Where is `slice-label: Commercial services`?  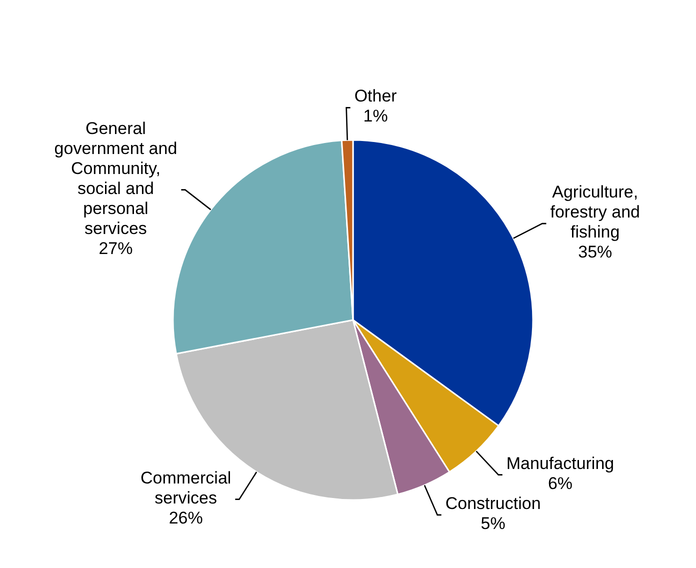
slice-label: Commercial services is located at coordinates (186, 488).